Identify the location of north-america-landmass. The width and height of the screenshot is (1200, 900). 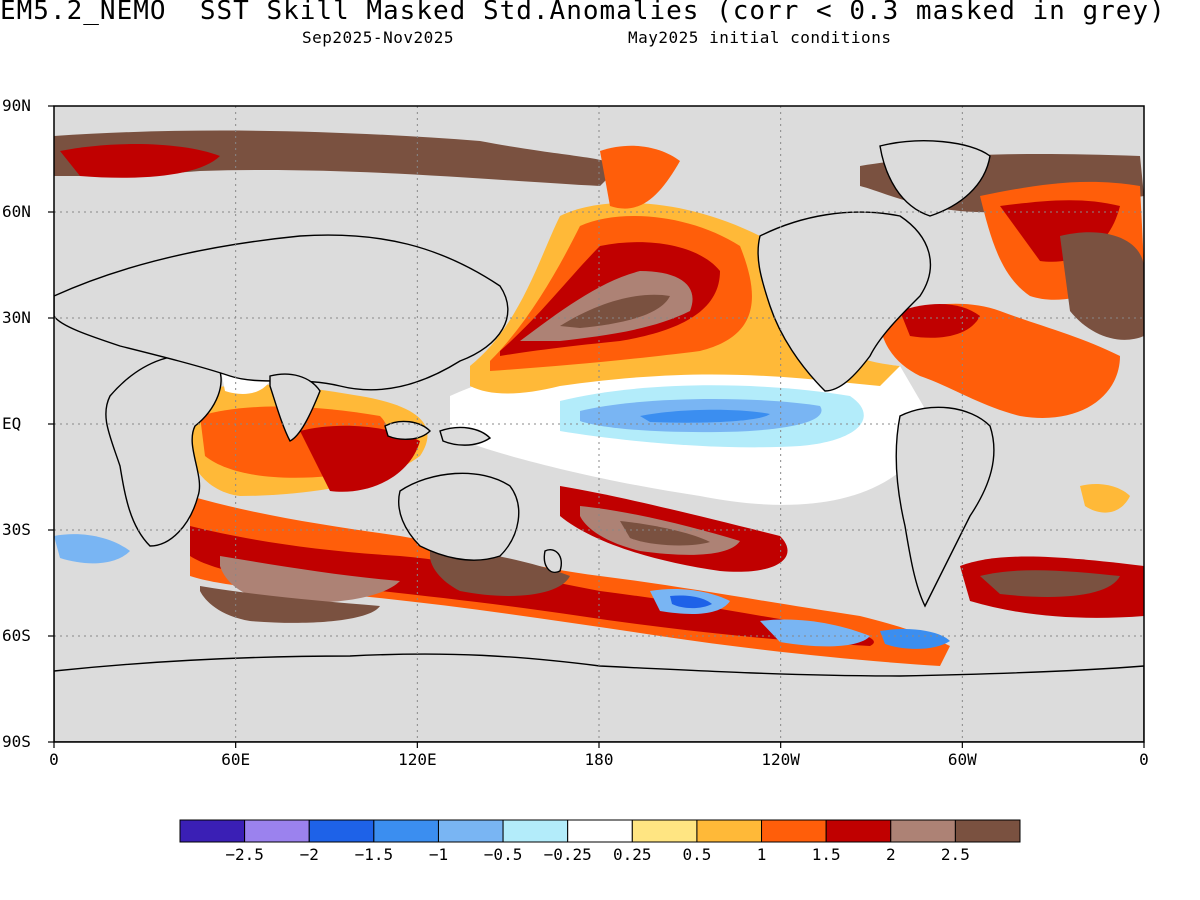
(844, 301).